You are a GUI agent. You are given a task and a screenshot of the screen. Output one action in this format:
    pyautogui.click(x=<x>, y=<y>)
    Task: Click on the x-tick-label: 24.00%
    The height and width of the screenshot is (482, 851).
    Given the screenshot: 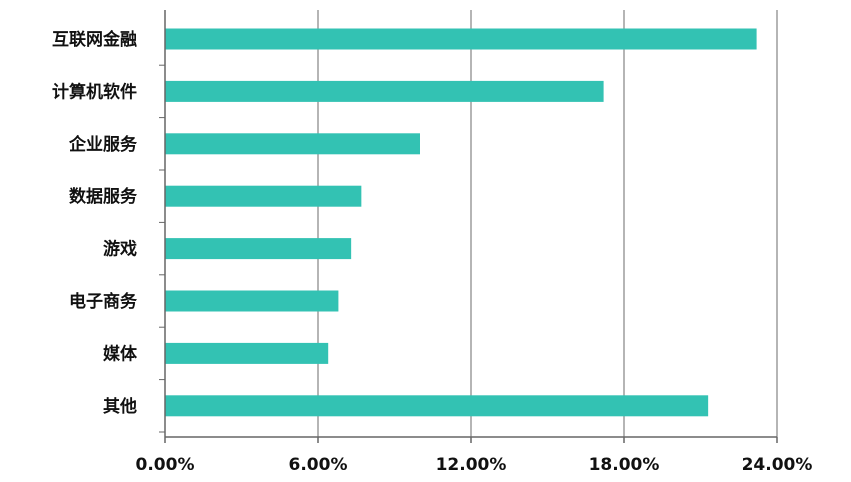 What is the action you would take?
    pyautogui.click(x=777, y=465)
    